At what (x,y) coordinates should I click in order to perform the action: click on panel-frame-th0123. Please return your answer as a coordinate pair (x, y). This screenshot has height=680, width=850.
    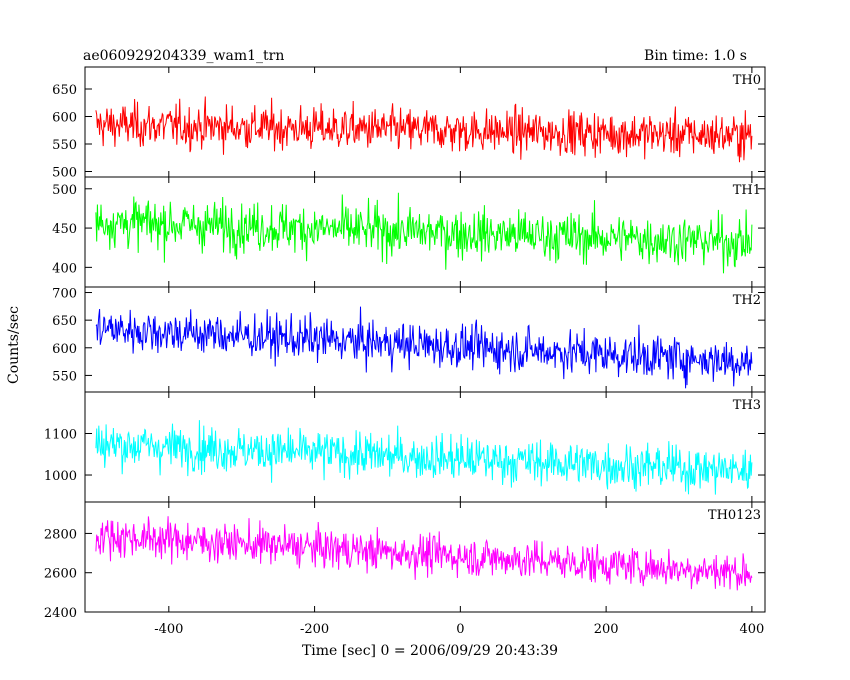
    Looking at the image, I should click on (425, 557).